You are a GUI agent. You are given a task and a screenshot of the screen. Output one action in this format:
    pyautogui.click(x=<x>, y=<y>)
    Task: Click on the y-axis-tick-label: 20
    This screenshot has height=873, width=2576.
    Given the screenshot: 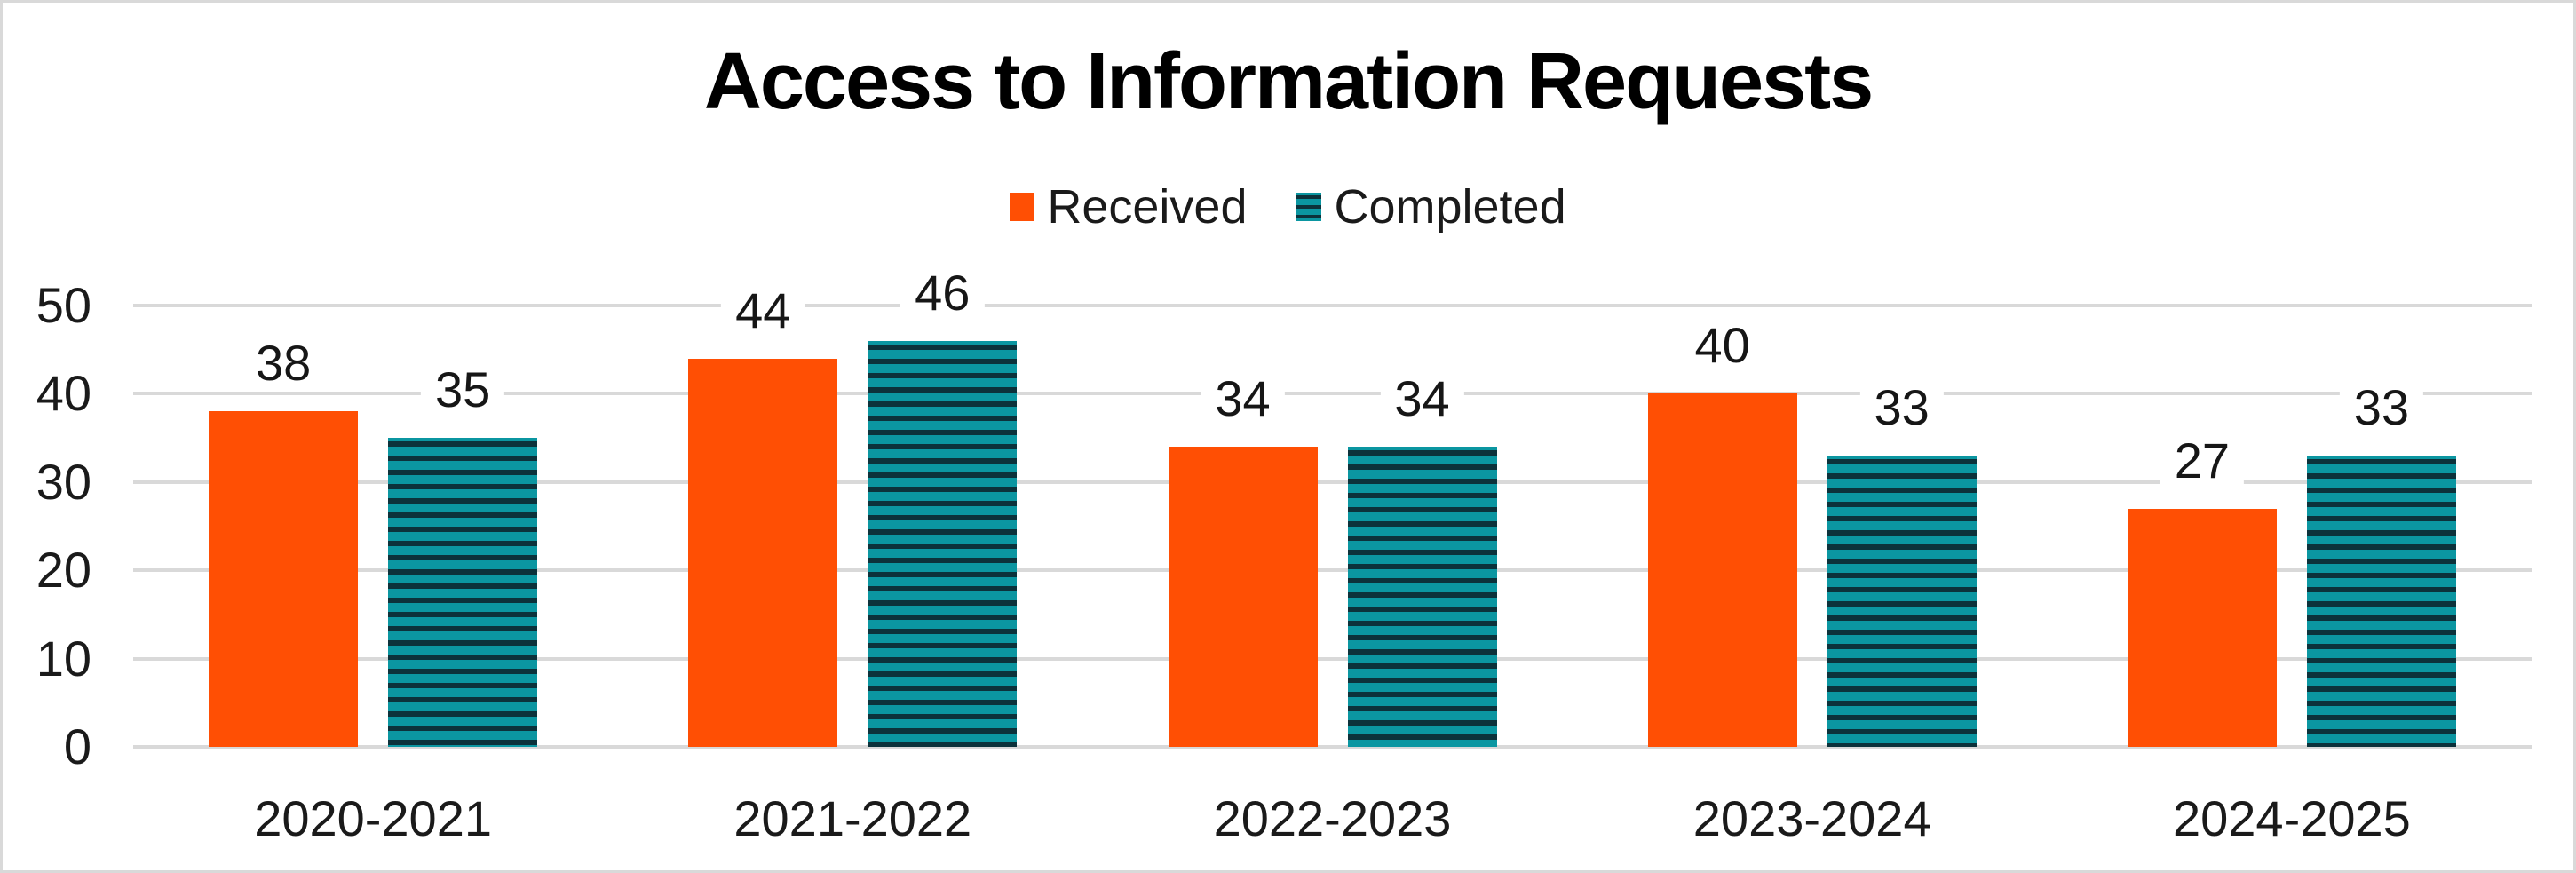 What is the action you would take?
    pyautogui.click(x=64, y=570)
    